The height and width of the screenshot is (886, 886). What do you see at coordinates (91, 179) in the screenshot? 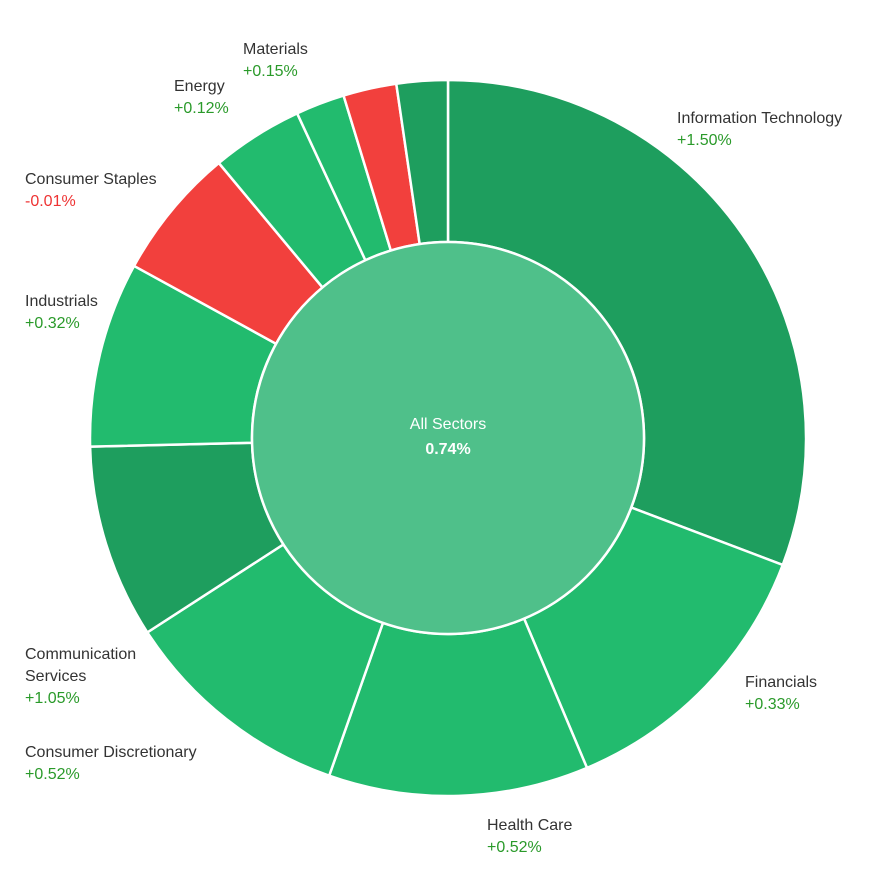
I see `sector-name: Consumer Staples` at bounding box center [91, 179].